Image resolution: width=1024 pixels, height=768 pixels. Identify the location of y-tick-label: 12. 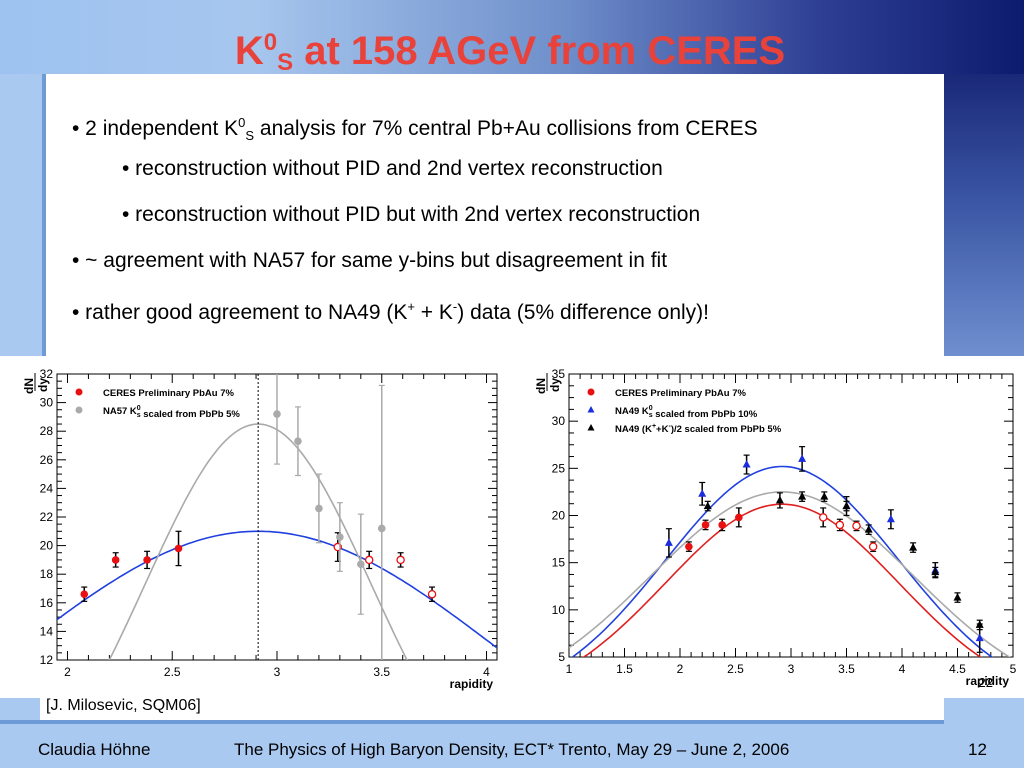
(47, 660).